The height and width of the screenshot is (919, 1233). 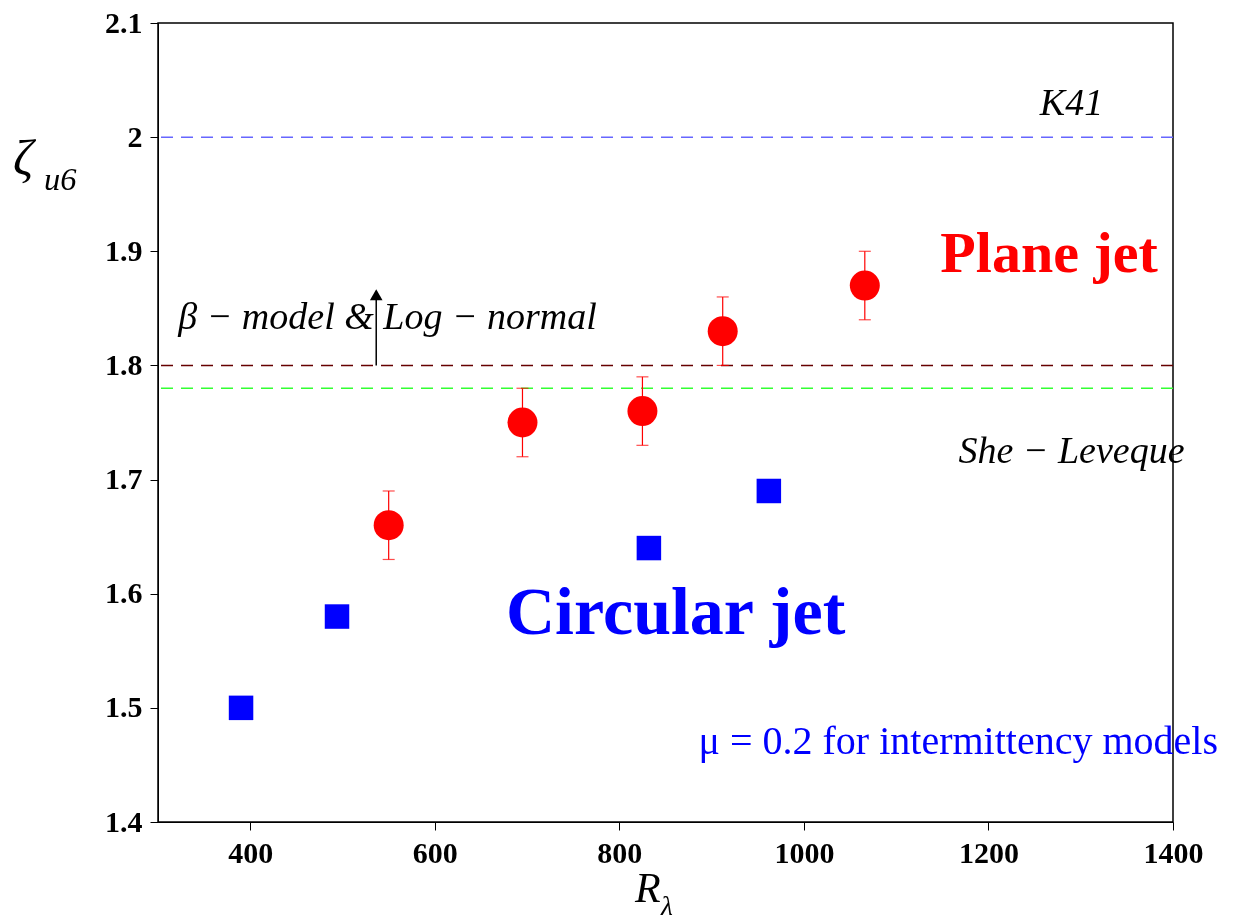 What do you see at coordinates (251, 852) in the screenshot?
I see `x-tick-label: 400` at bounding box center [251, 852].